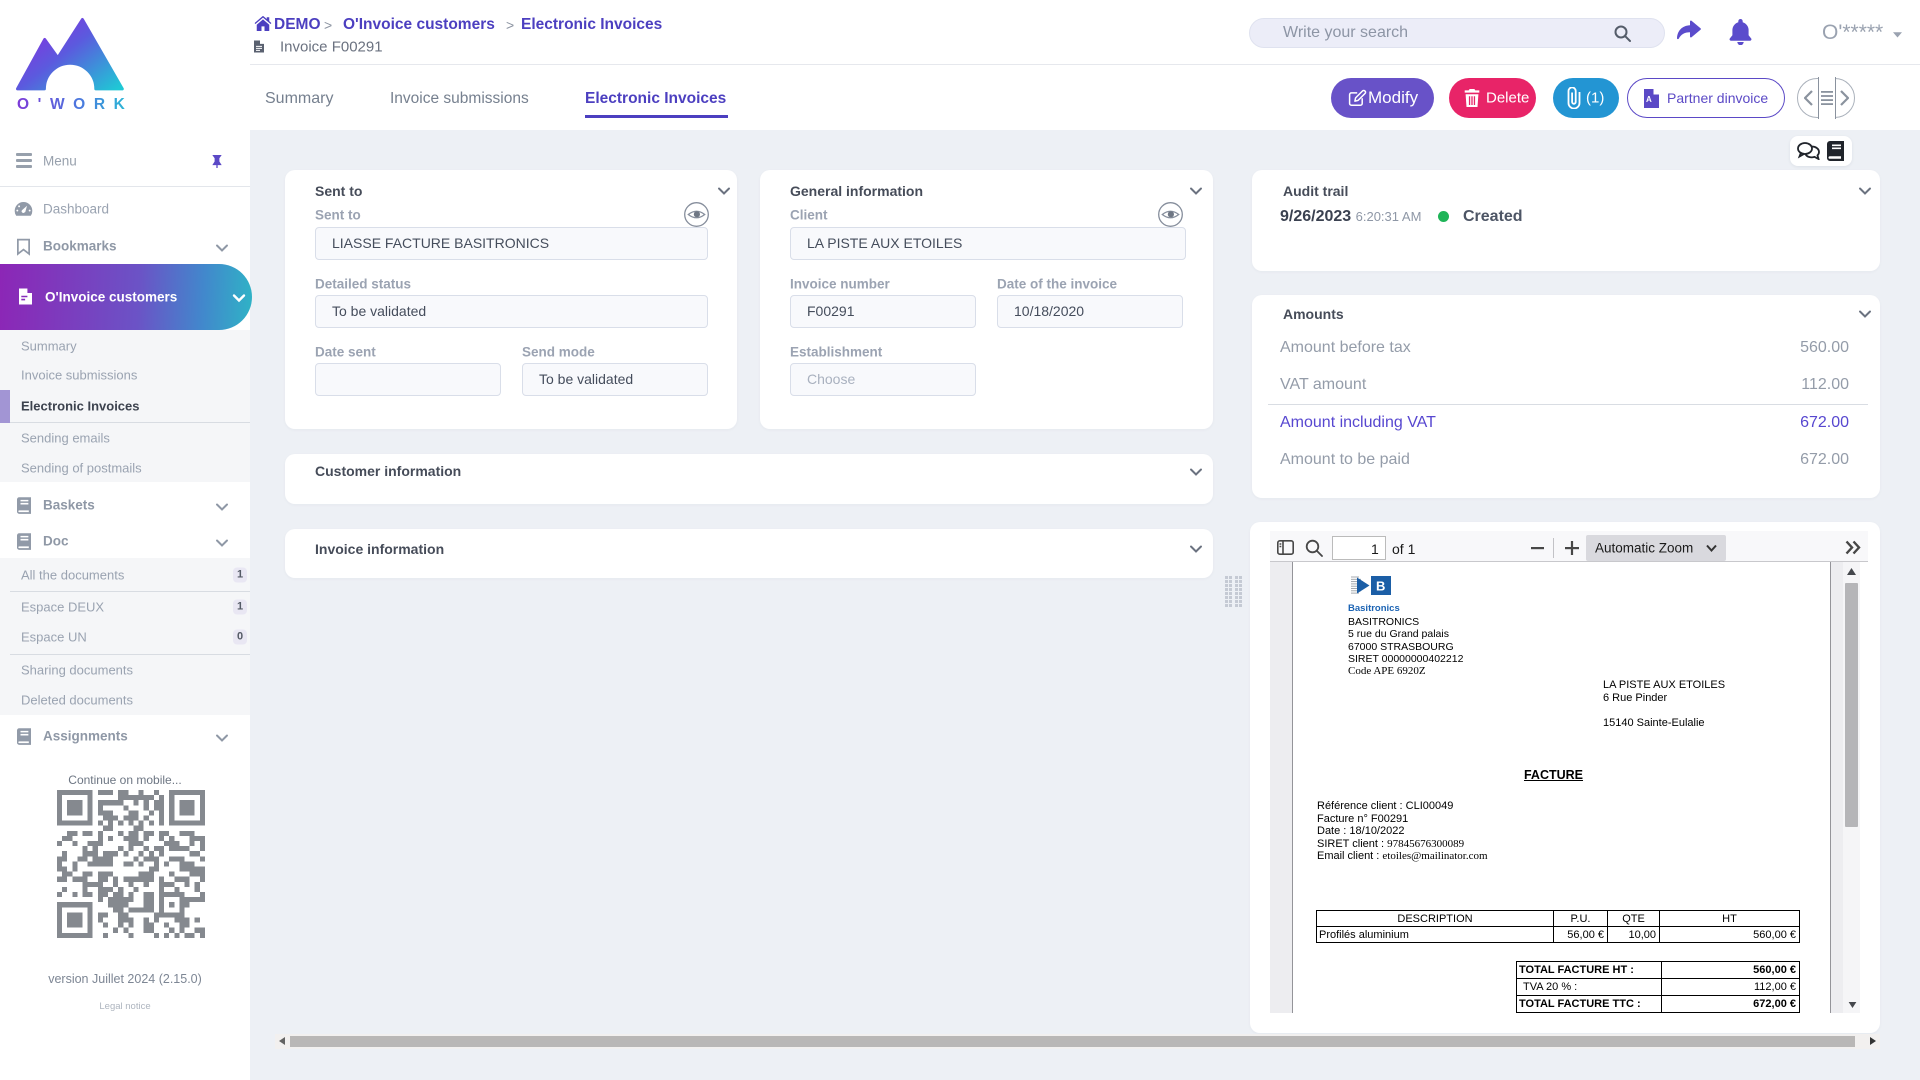 The height and width of the screenshot is (1080, 1920). I want to click on svg-text: O'WORK, so click(75, 104).